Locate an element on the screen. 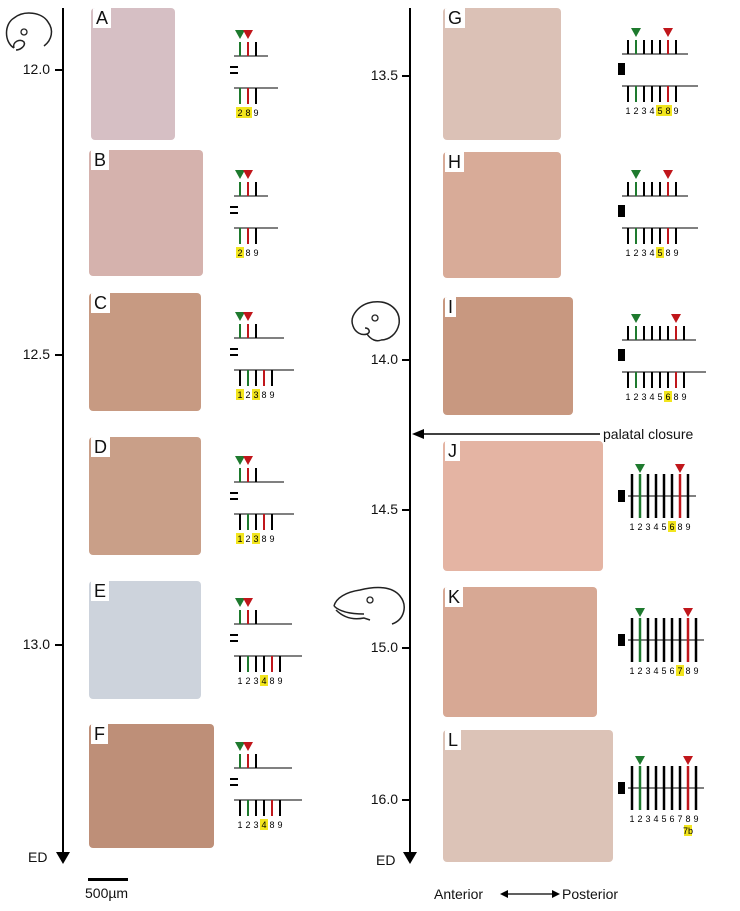  scale-bar-label: 500µm is located at coordinates (107, 893).